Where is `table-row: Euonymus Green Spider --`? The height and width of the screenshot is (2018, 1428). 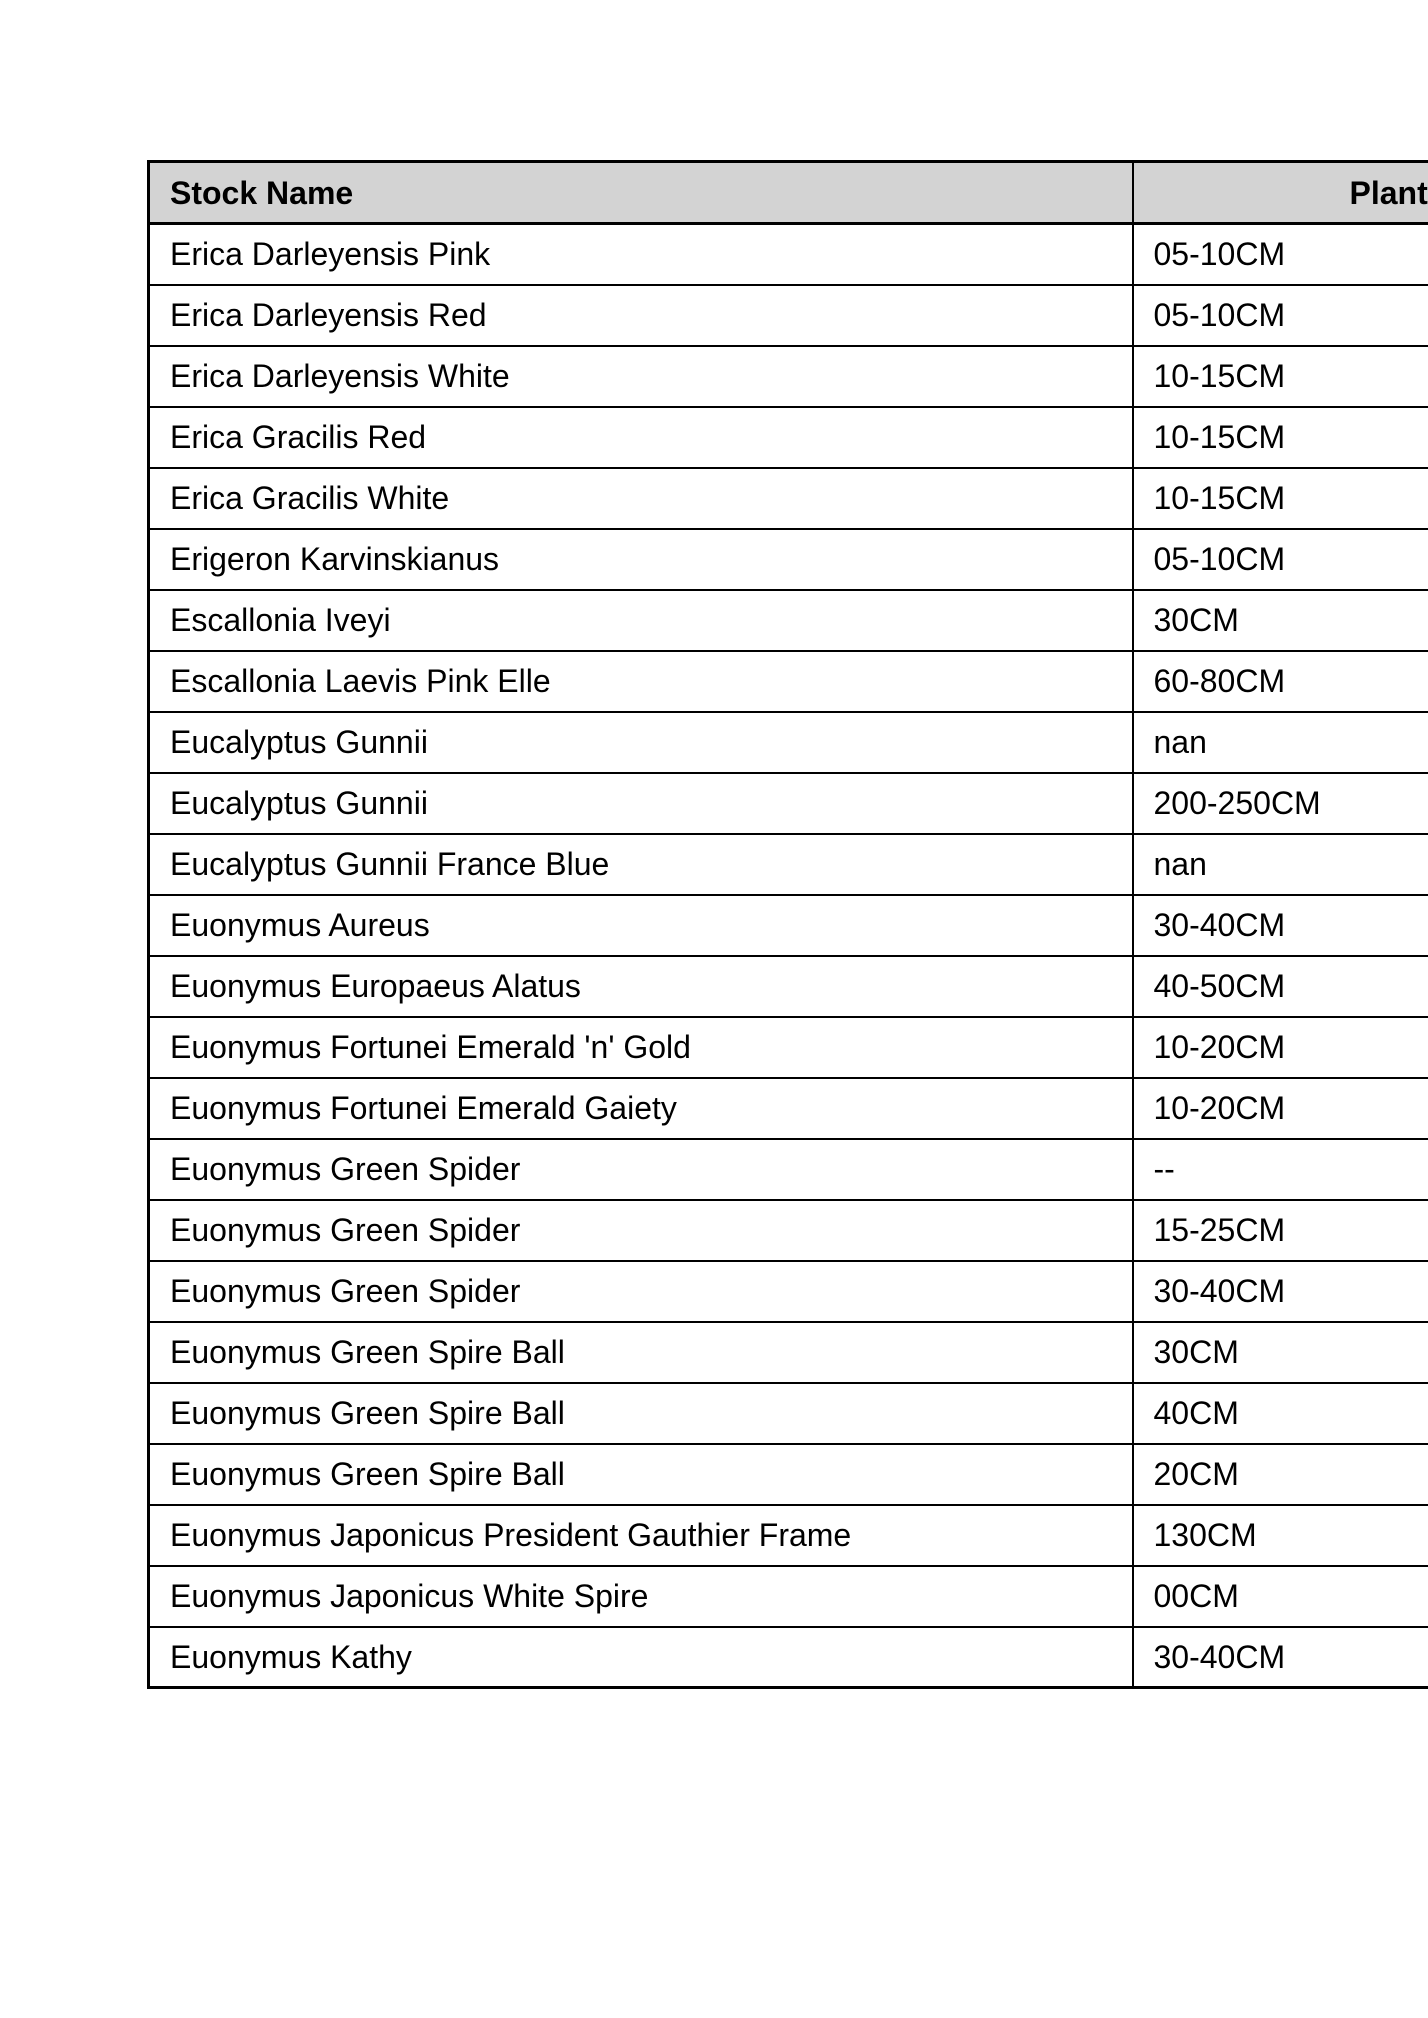
table-row: Euonymus Green Spider -- is located at coordinates (787, 1169).